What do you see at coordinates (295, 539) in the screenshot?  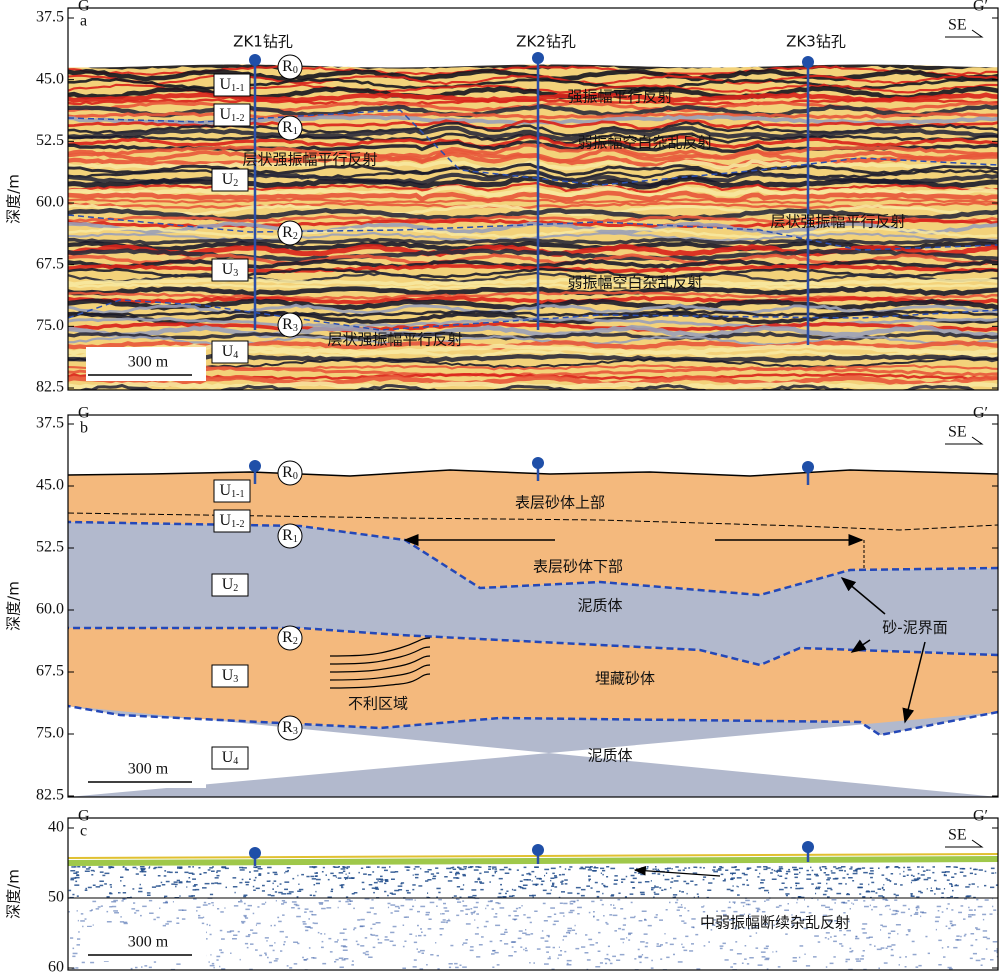 I see `label-sub: 1` at bounding box center [295, 539].